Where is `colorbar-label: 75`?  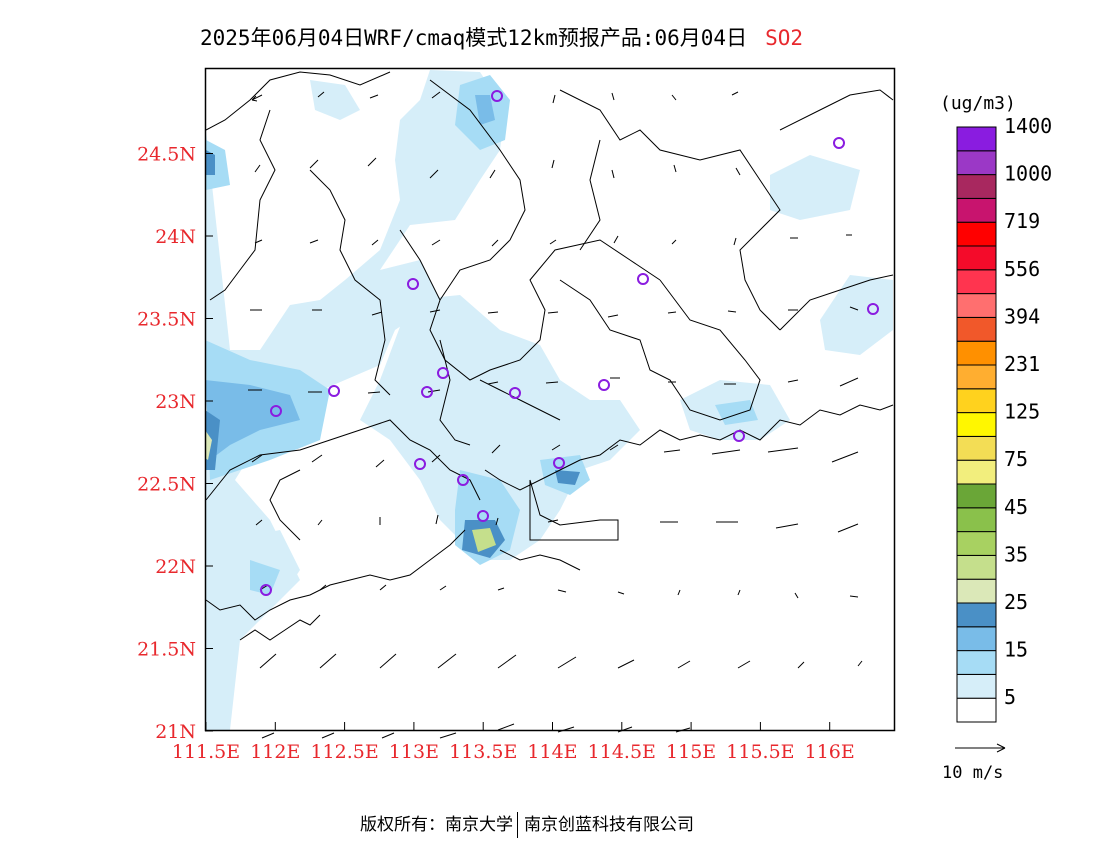
colorbar-label: 75 is located at coordinates (1016, 459).